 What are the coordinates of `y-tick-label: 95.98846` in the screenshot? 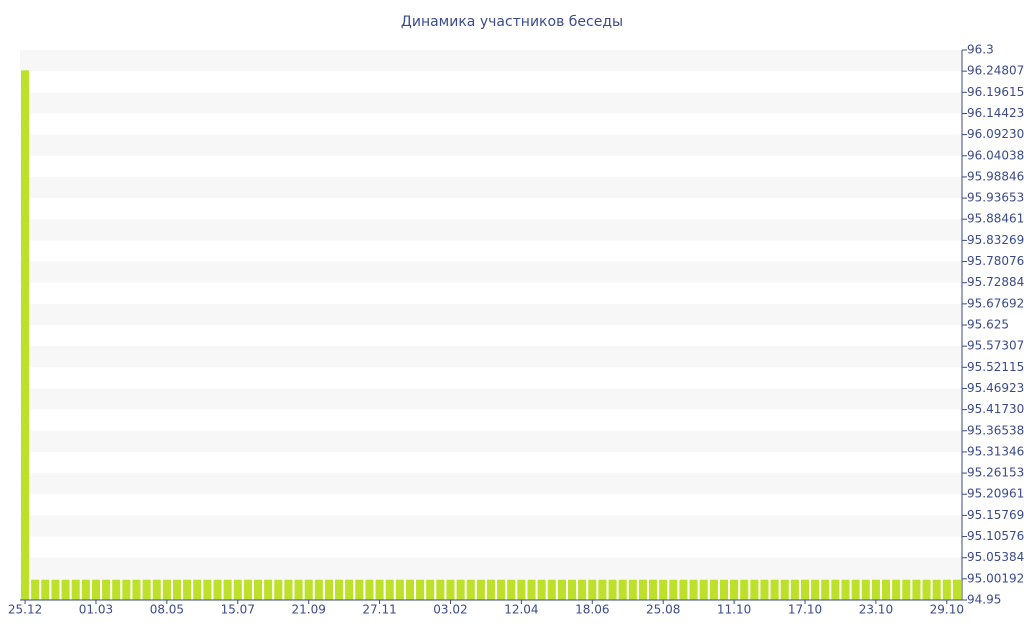 It's located at (995, 176).